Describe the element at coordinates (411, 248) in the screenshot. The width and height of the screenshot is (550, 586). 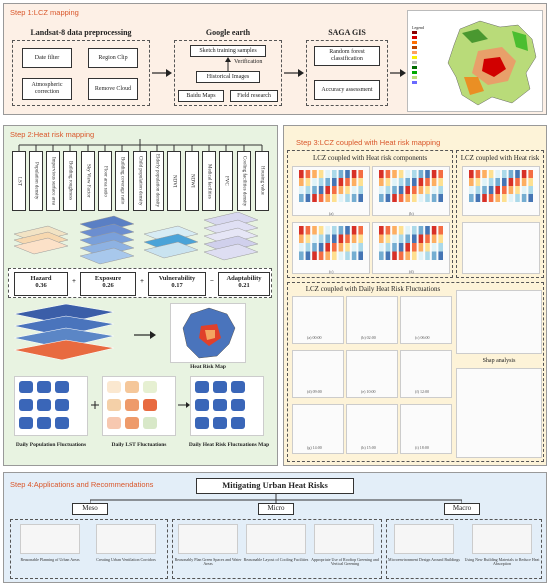
I see `component-chart-d: (d)` at that location.